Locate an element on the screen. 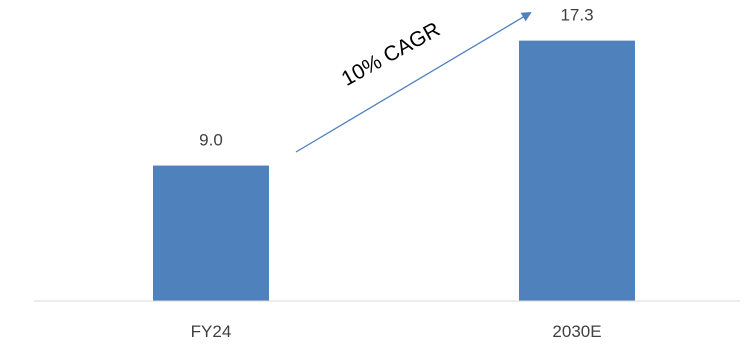  data-label-2030e: 17.3 is located at coordinates (576, 15).